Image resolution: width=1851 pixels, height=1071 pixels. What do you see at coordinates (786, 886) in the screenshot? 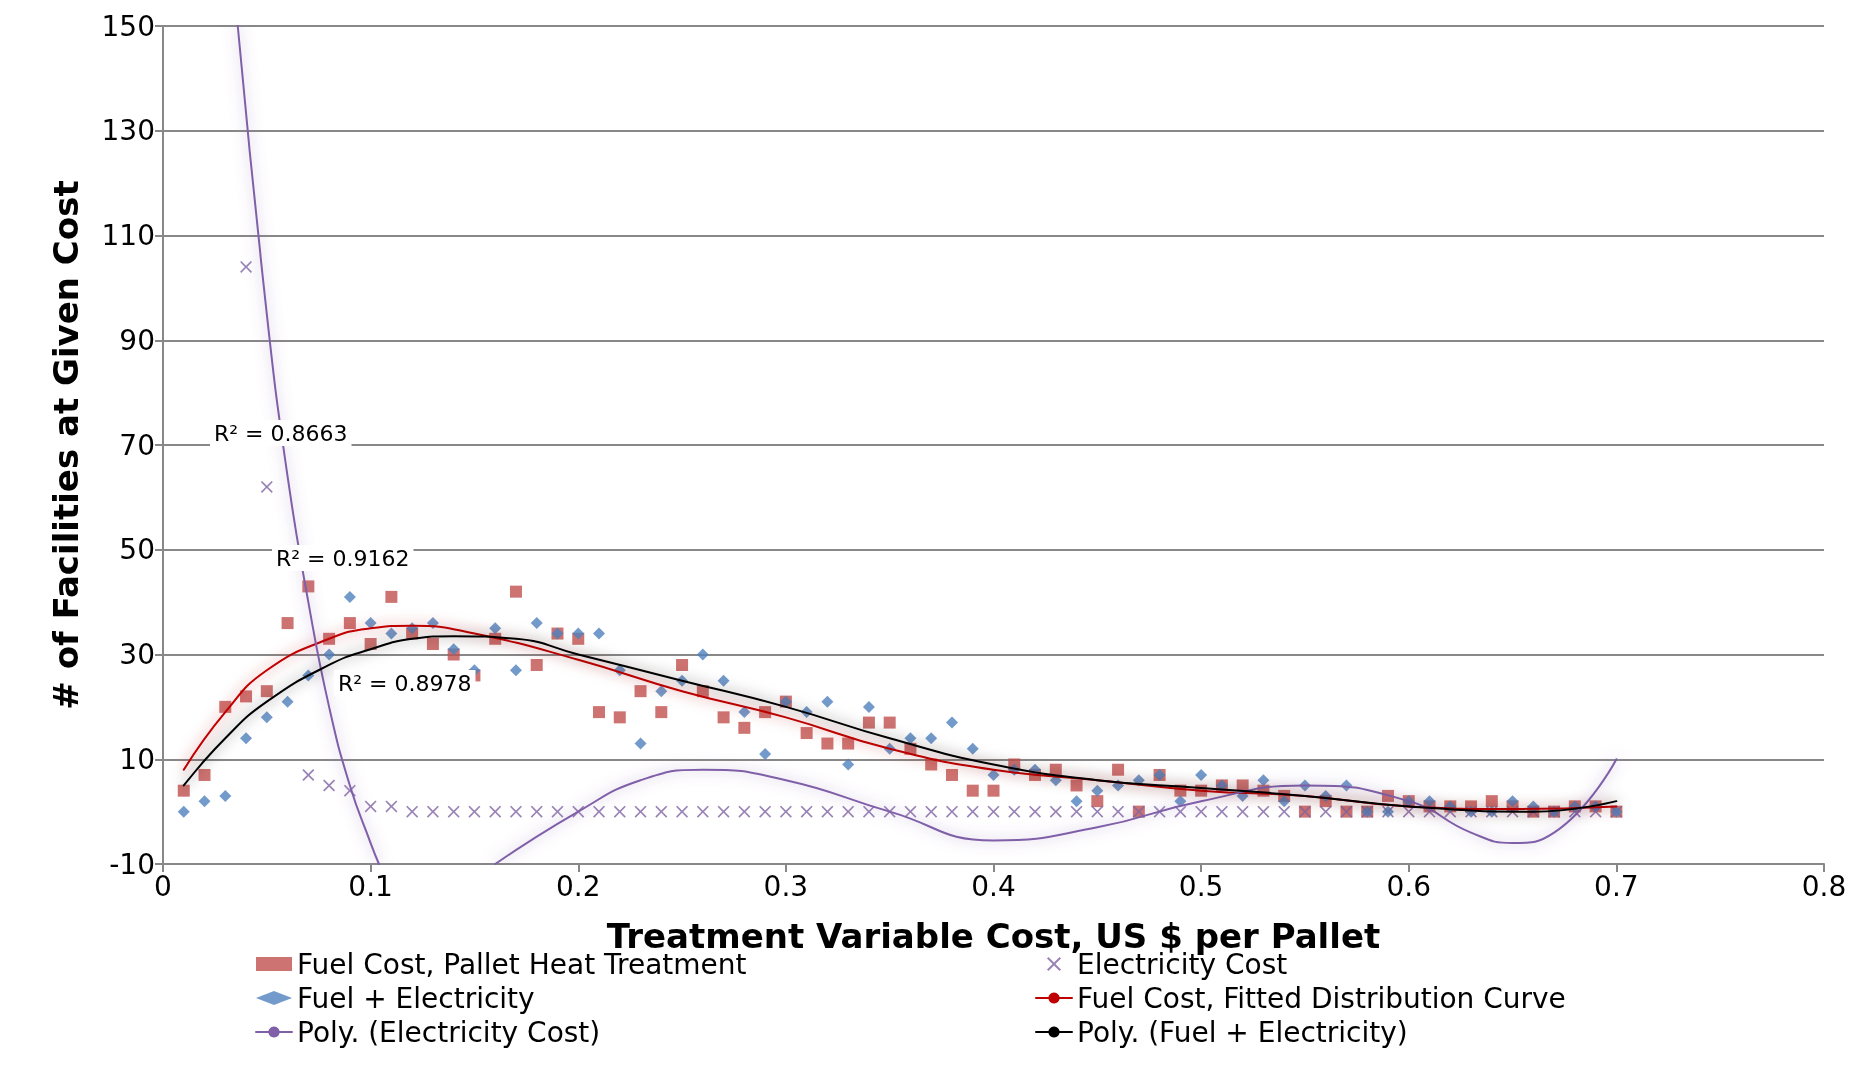
I see `x-tick-label: 0.3` at bounding box center [786, 886].